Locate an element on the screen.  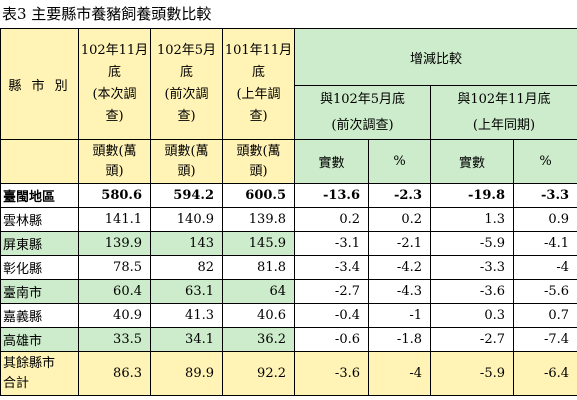
heads-unit-1: 頭數(萬 頭) is located at coordinates (114, 161).